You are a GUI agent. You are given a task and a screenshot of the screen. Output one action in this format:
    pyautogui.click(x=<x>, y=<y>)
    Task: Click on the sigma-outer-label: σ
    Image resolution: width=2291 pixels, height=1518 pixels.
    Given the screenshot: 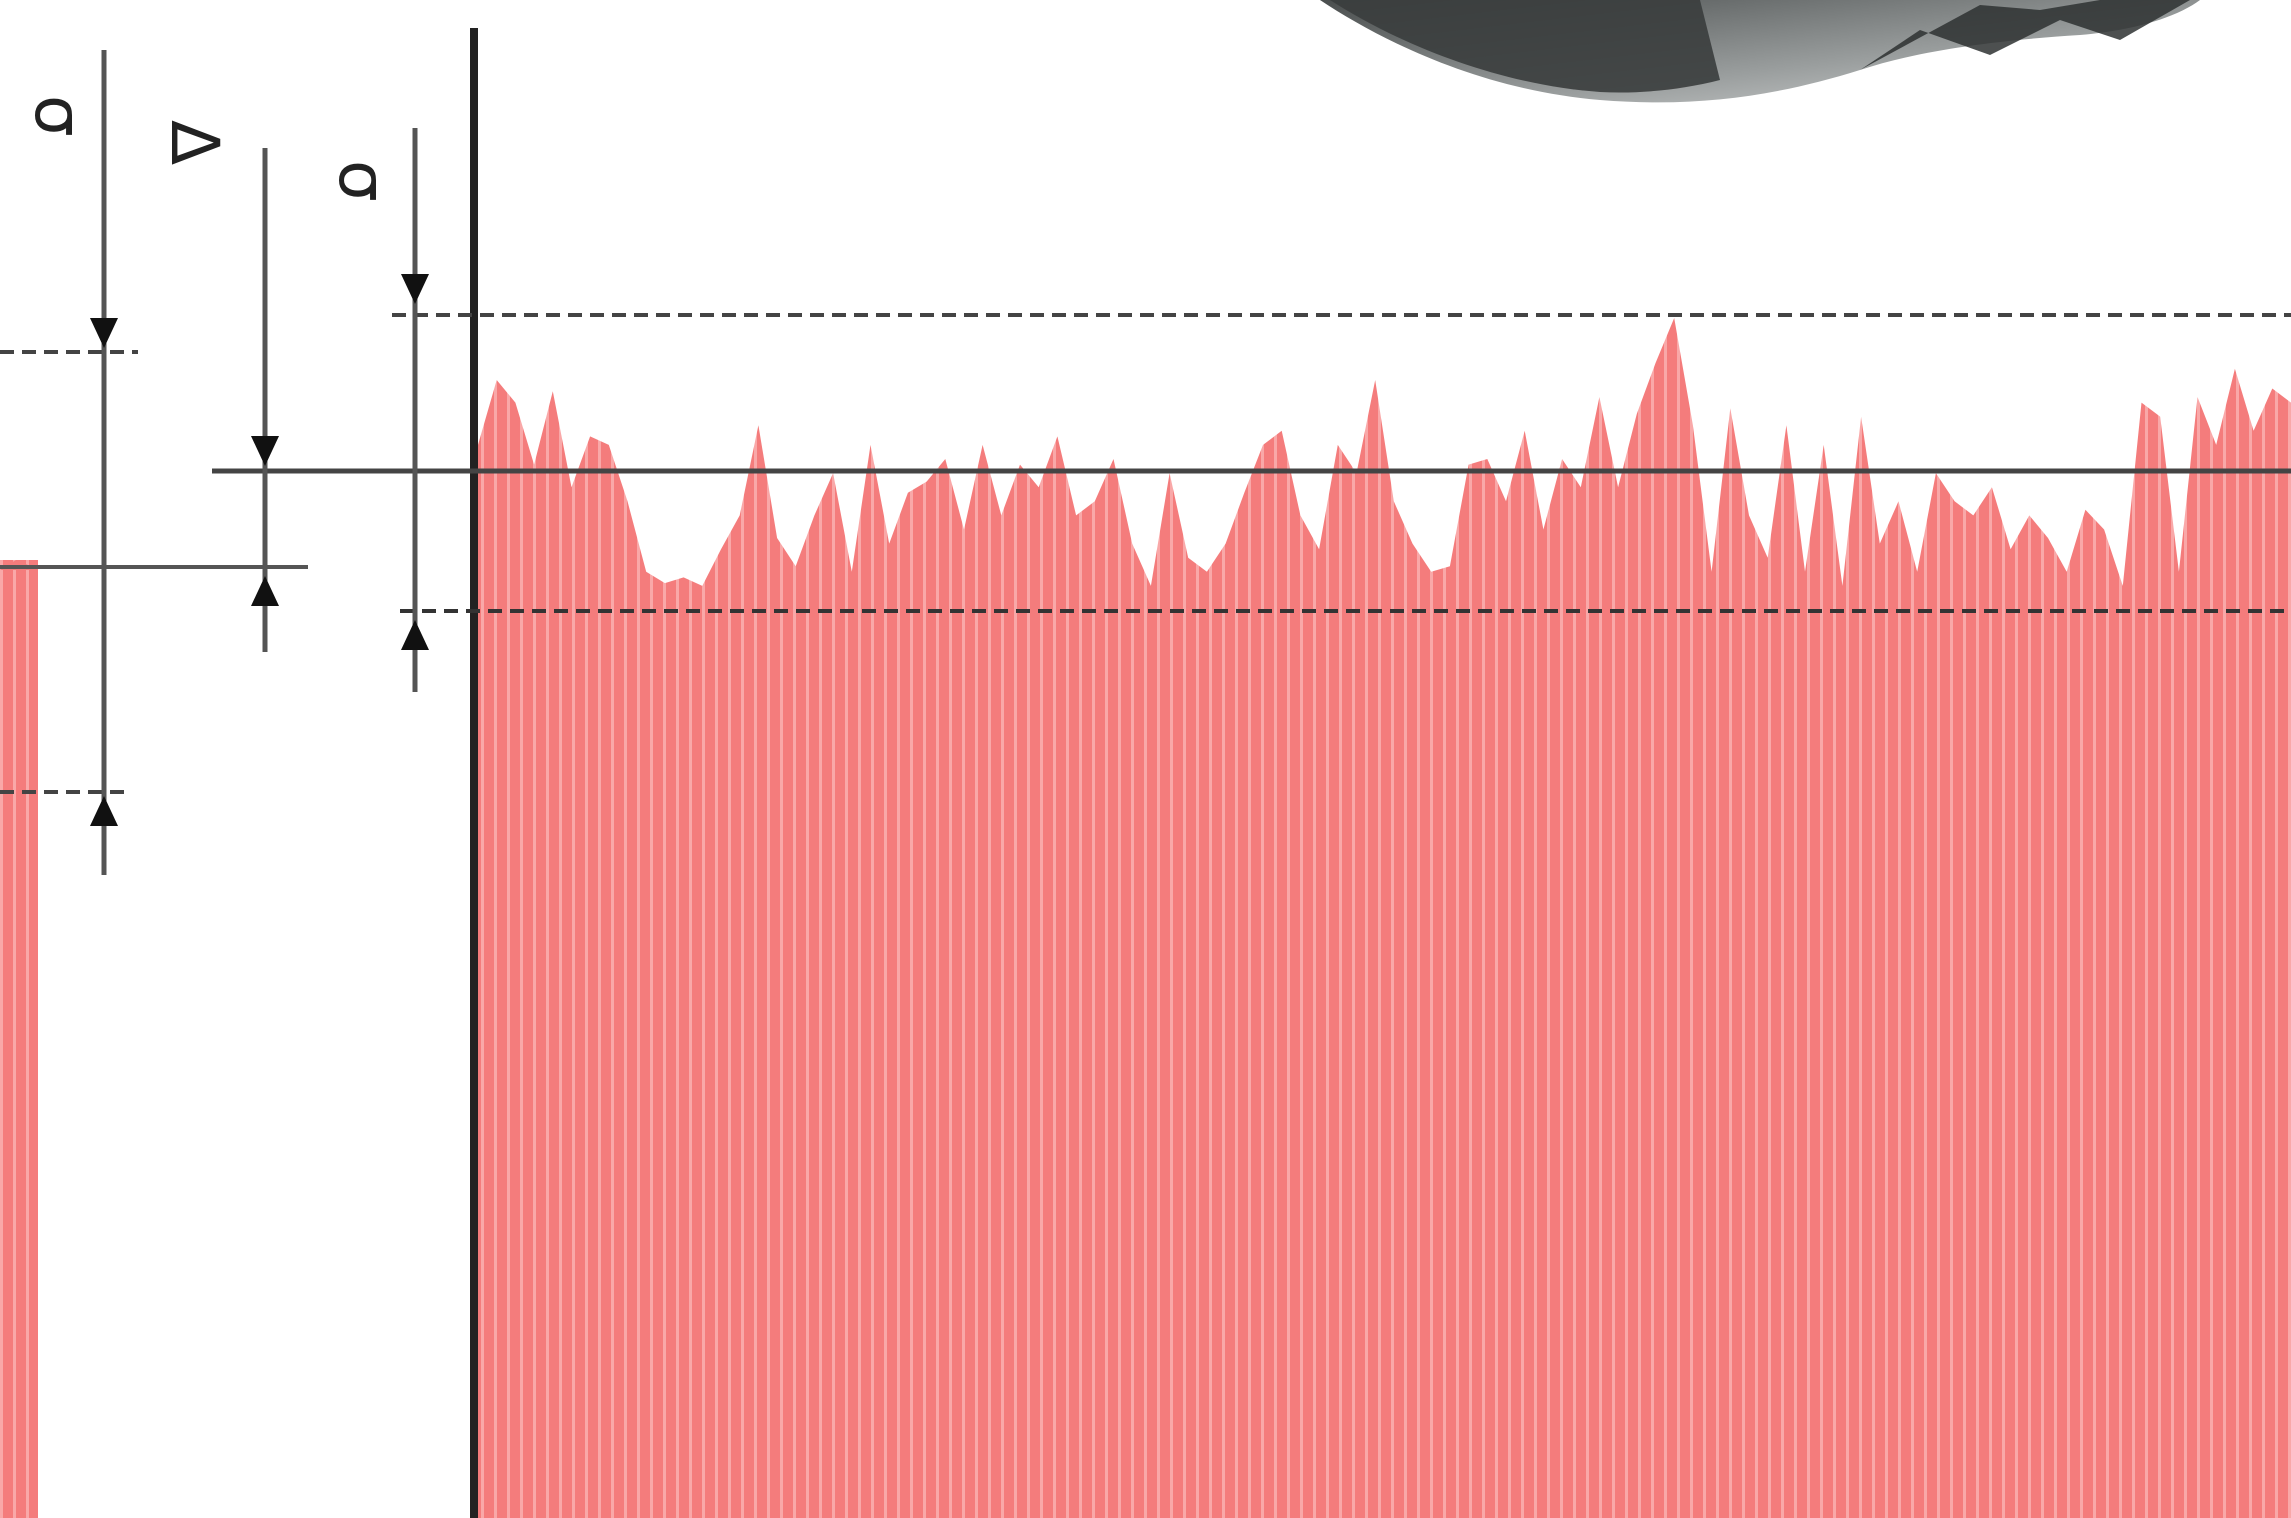 What is the action you would take?
    pyautogui.click(x=58, y=116)
    